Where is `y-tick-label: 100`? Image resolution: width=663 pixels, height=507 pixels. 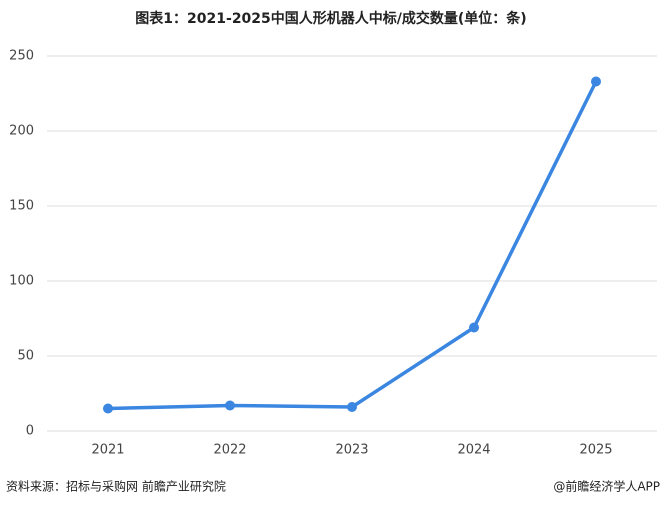
y-tick-label: 100 is located at coordinates (21, 281).